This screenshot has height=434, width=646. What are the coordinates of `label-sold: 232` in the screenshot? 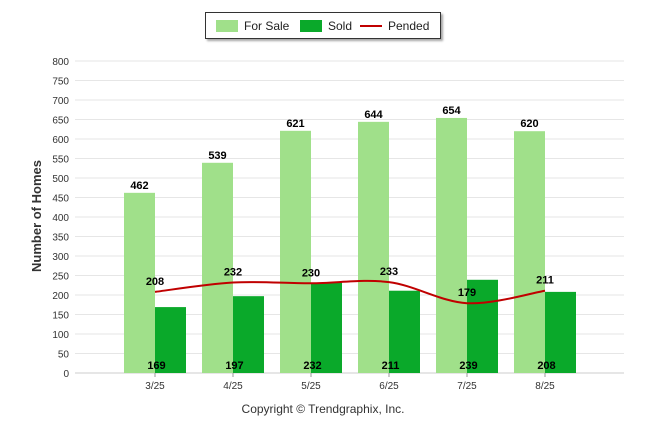 It's located at (312, 366).